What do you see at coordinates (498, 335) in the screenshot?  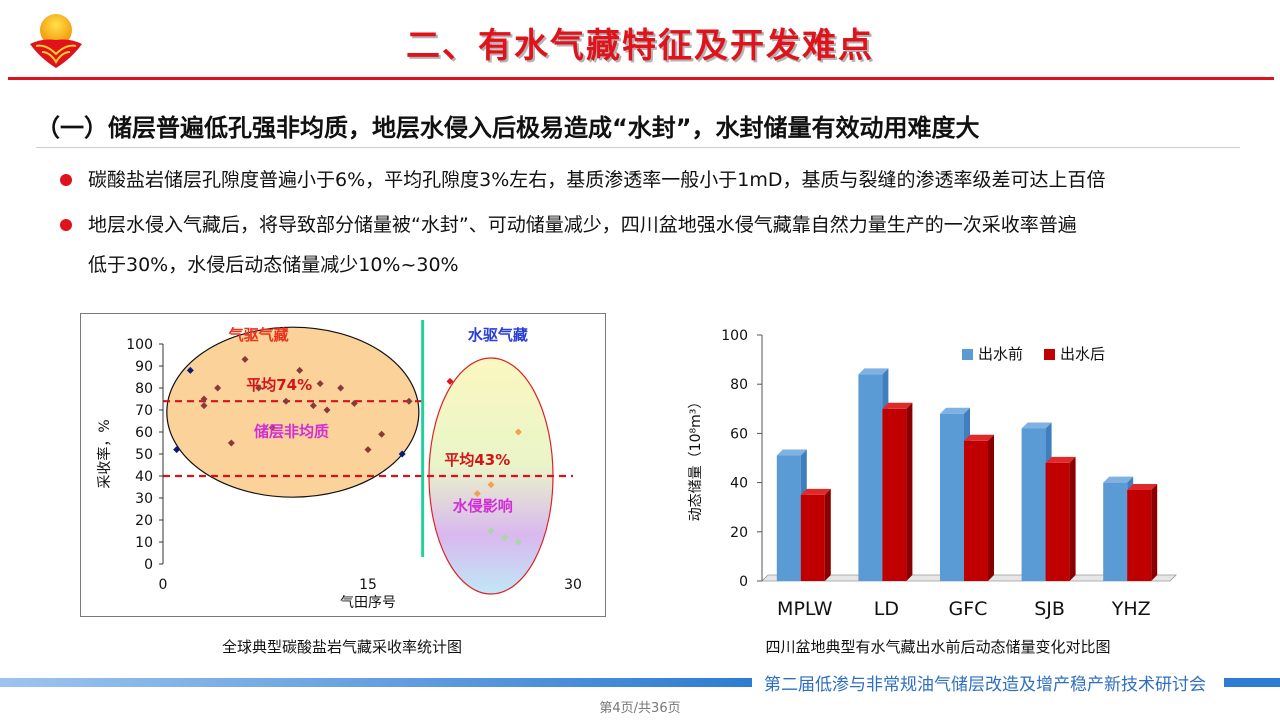 I see `water-drive-label: 水驱气藏` at bounding box center [498, 335].